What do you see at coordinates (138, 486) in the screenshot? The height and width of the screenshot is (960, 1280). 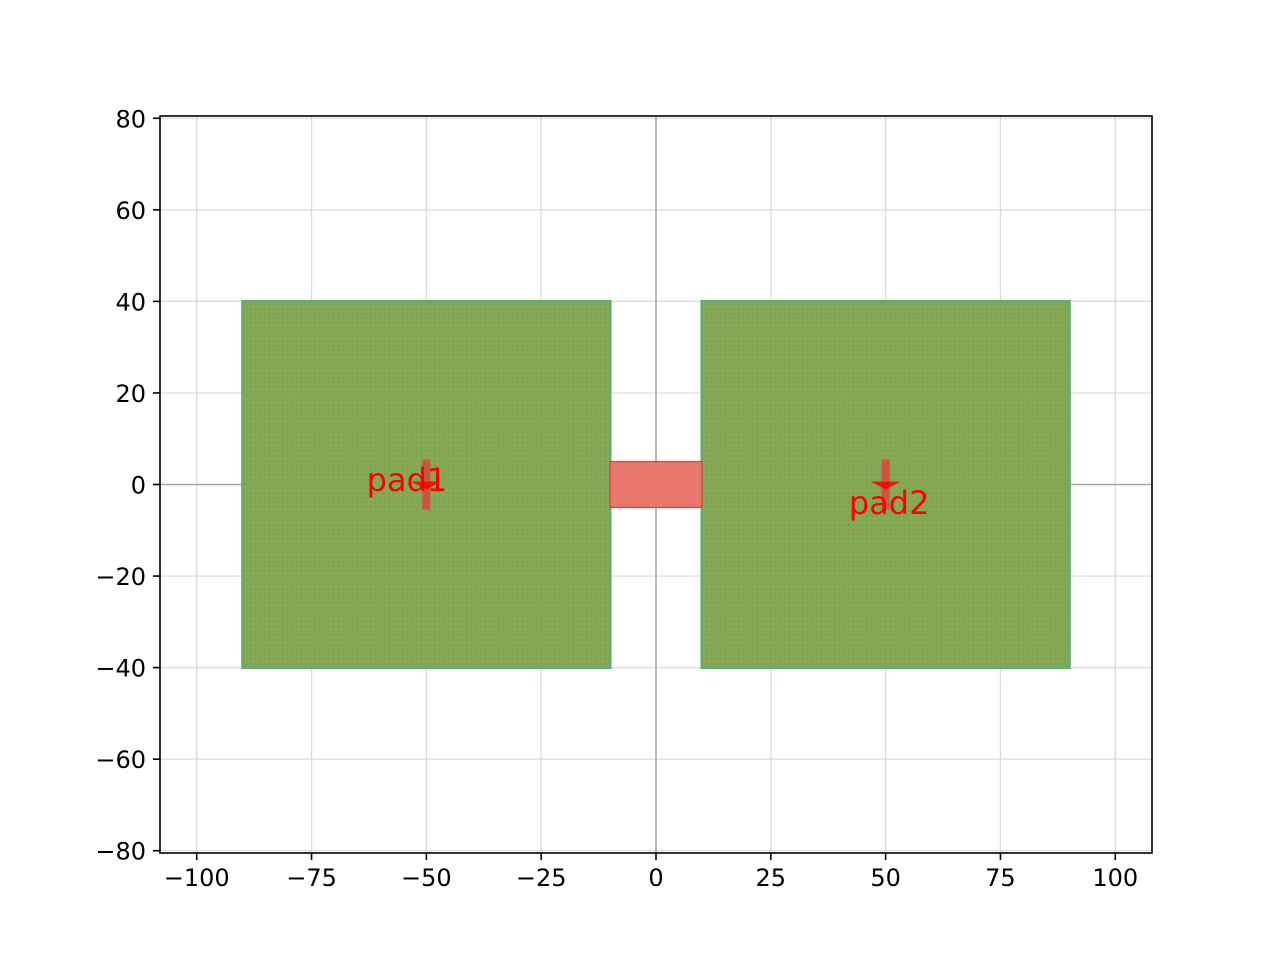 I see `y-tick-label: 0` at bounding box center [138, 486].